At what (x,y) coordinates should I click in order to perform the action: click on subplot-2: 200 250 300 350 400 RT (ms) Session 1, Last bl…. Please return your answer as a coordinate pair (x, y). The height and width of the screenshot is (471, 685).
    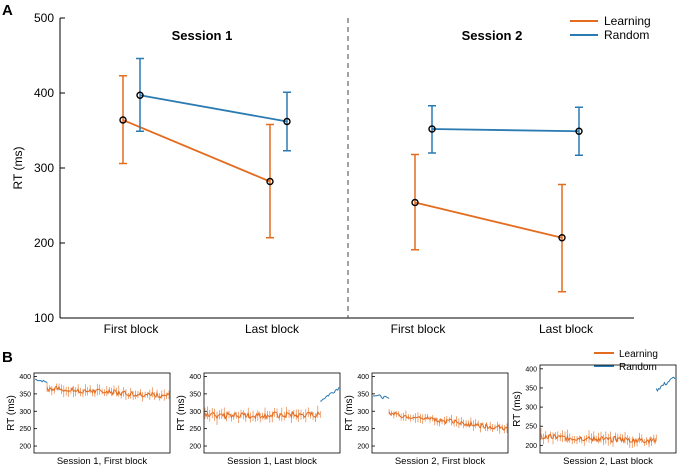
    Looking at the image, I should click on (258, 419).